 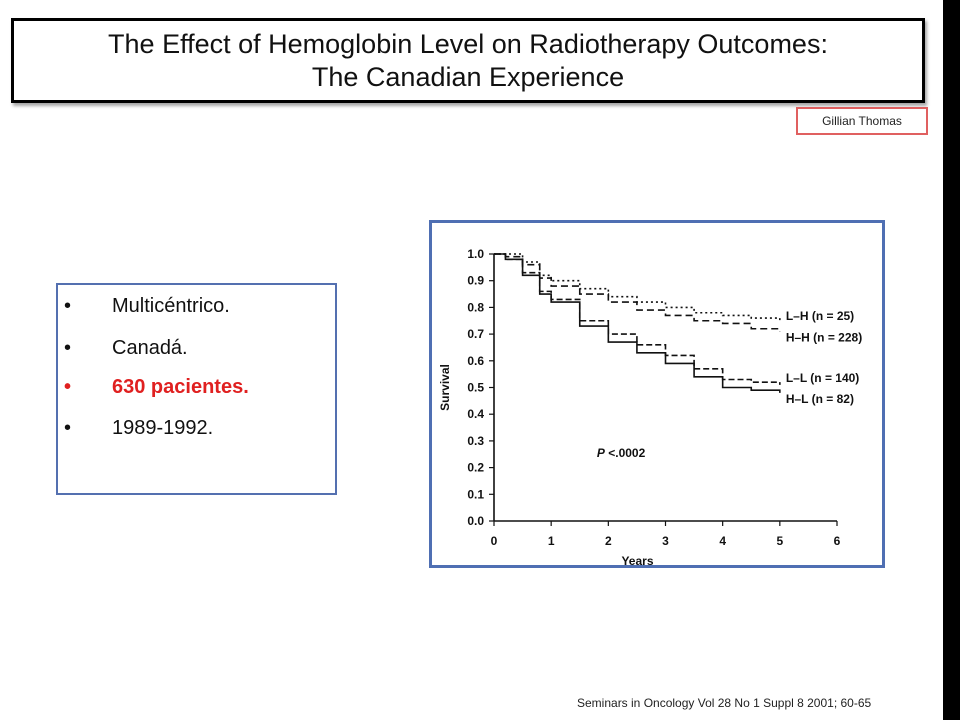 I want to click on bullet-text: 630 pacientes., so click(x=180, y=387).